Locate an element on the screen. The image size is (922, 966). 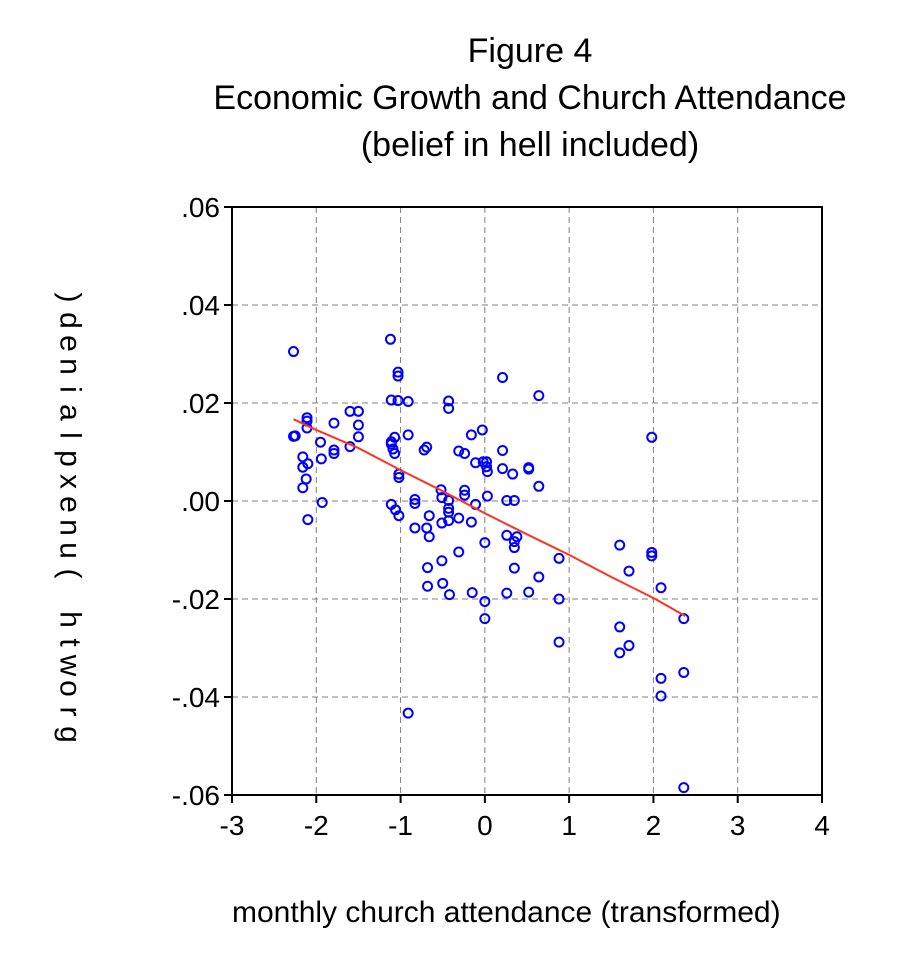
y-axis-ticks: .06 .04 .02 .00 -.02 -.04 -.06 is located at coordinates (202, 501).